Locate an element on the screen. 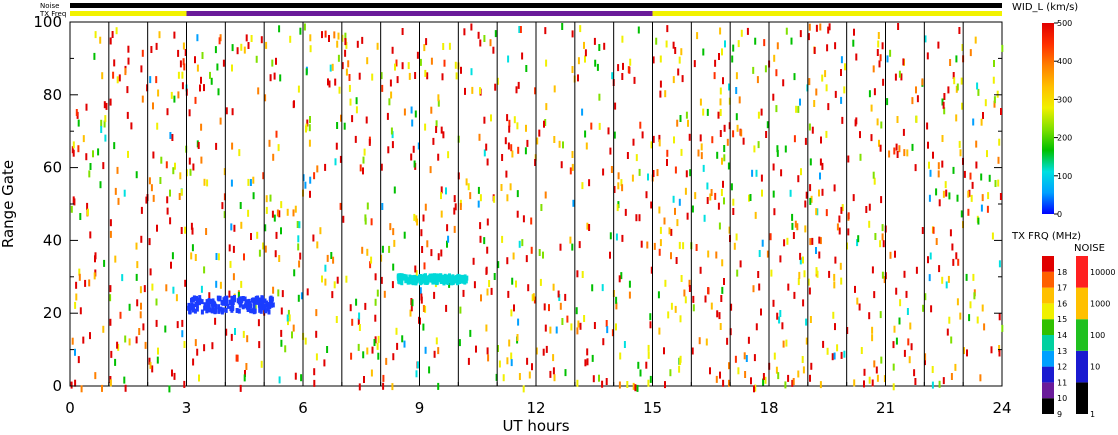  noise-tick-label: 1 is located at coordinates (1092, 414).